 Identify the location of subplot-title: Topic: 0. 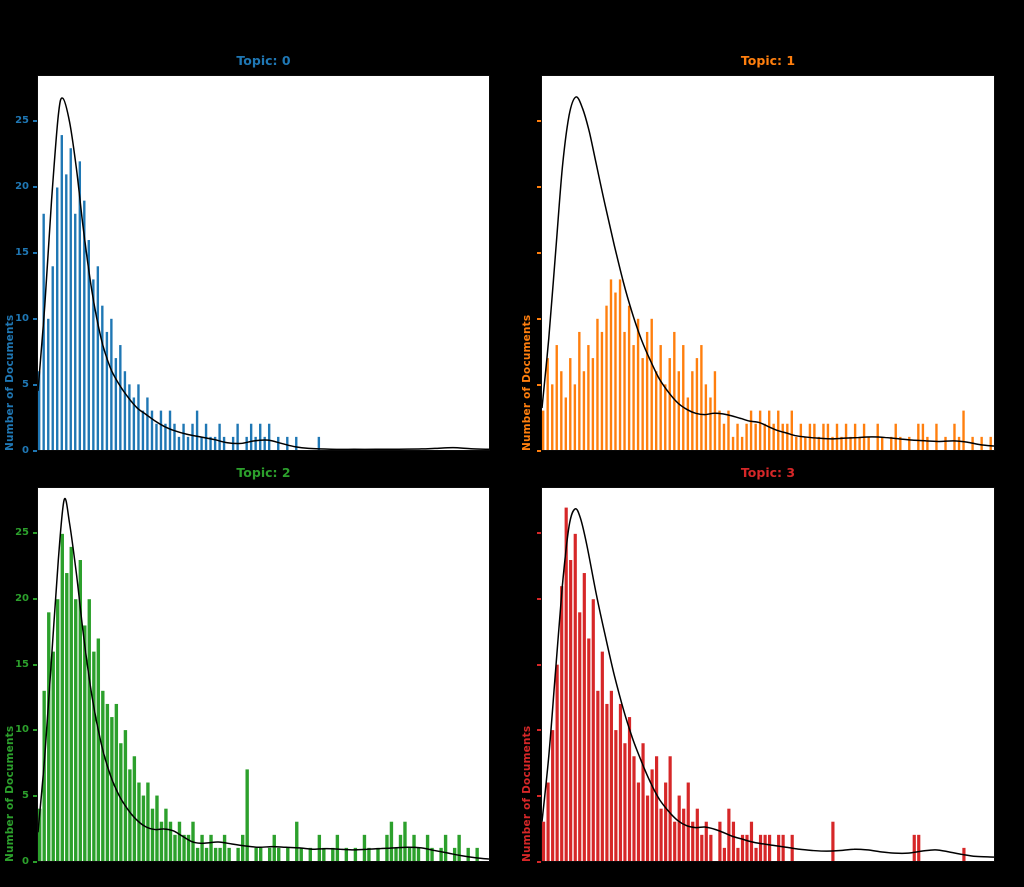
(263, 60).